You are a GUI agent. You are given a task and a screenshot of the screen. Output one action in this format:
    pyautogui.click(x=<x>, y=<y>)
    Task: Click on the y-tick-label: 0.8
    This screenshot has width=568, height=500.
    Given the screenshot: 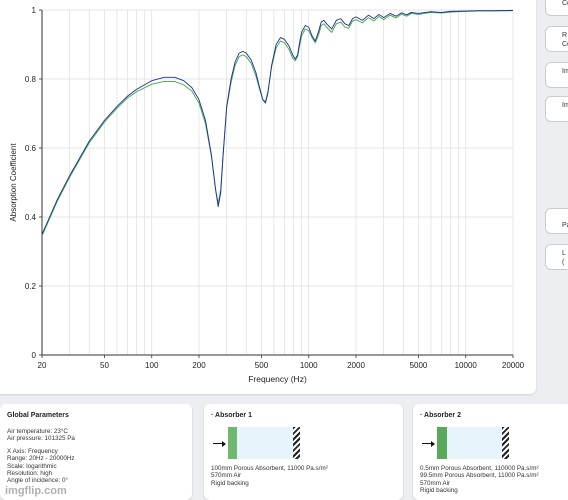 What is the action you would take?
    pyautogui.click(x=31, y=79)
    